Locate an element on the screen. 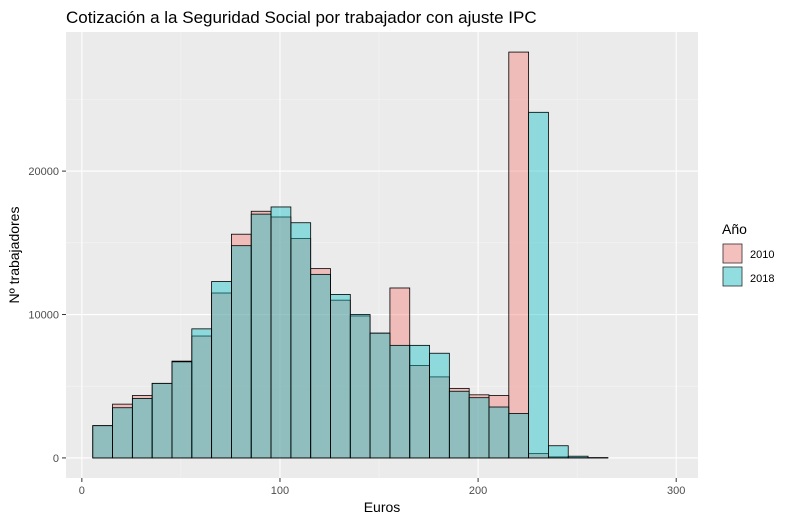  x-tick-label: 200 is located at coordinates (478, 491).